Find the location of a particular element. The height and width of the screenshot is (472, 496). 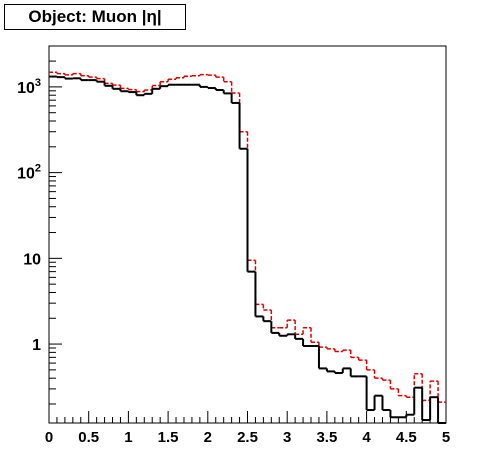

x-tick-label: 1.5 is located at coordinates (168, 437).